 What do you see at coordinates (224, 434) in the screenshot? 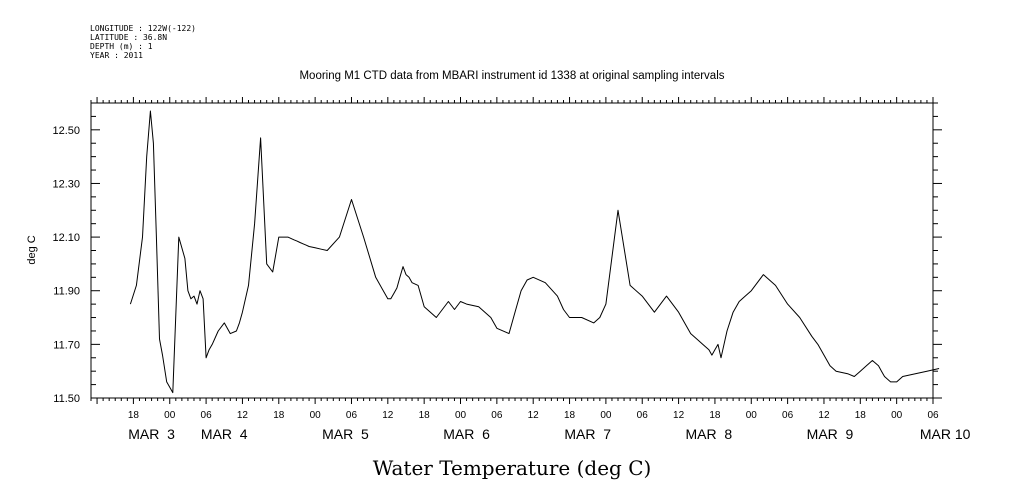
I see `x-day-label: MAR 4` at bounding box center [224, 434].